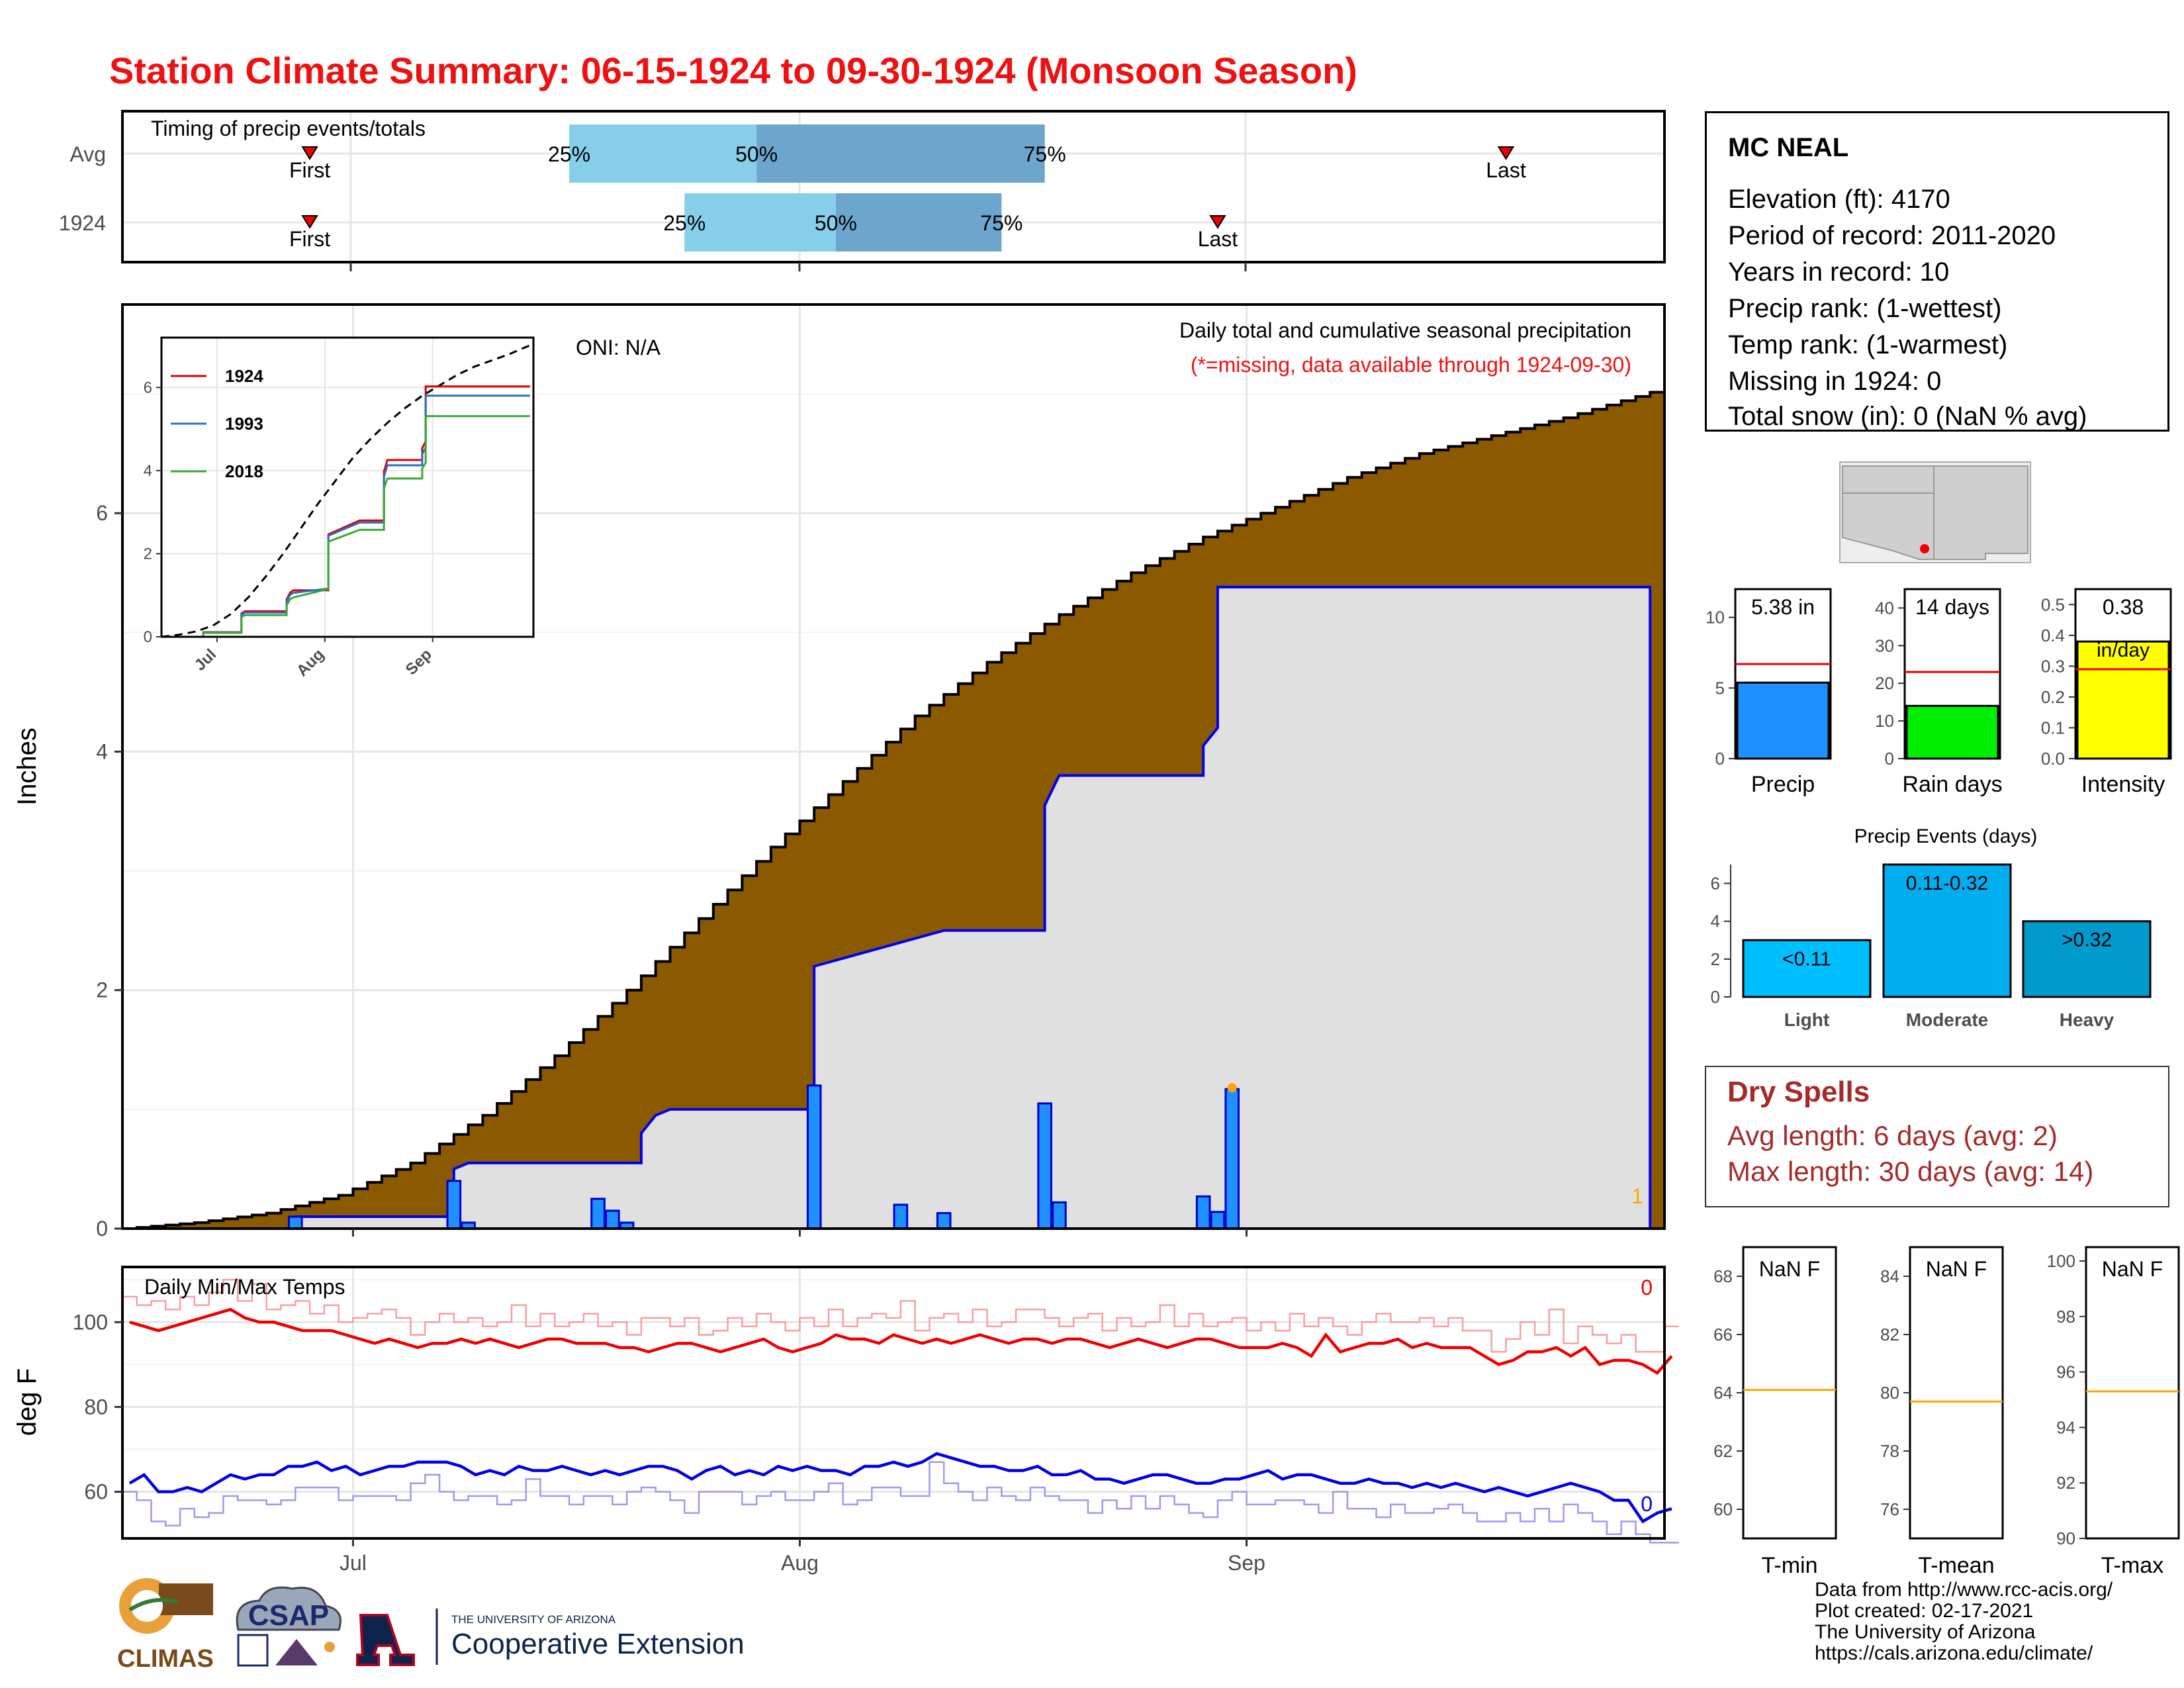 The width and height of the screenshot is (2184, 1688). Describe the element at coordinates (1868, 344) in the screenshot. I see `station-temp-rank: Temp rank: (1-warmest)` at that location.